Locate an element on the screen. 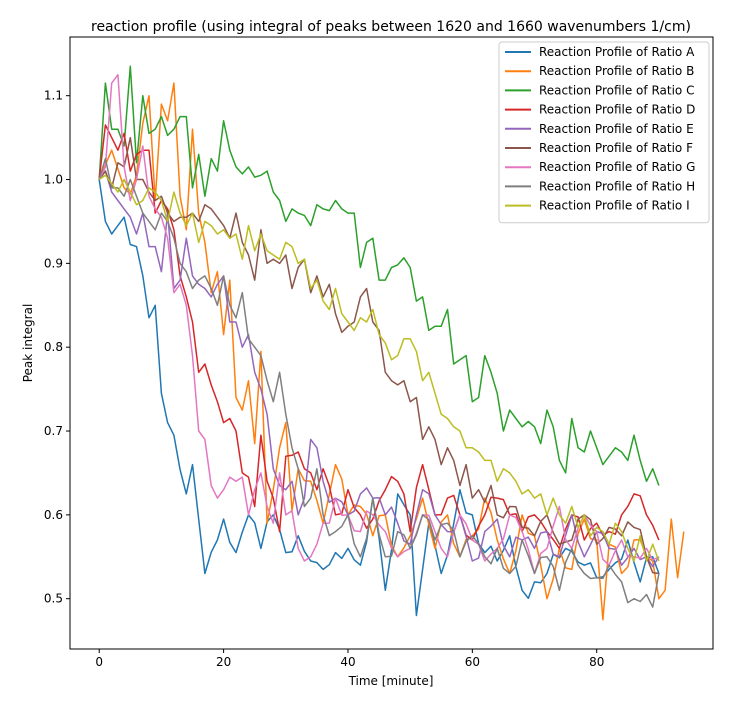 This screenshot has height=708, width=730. legend-label-reaction-profile-of-ratio-f: Reaction Profile of Ratio F is located at coordinates (616, 148).